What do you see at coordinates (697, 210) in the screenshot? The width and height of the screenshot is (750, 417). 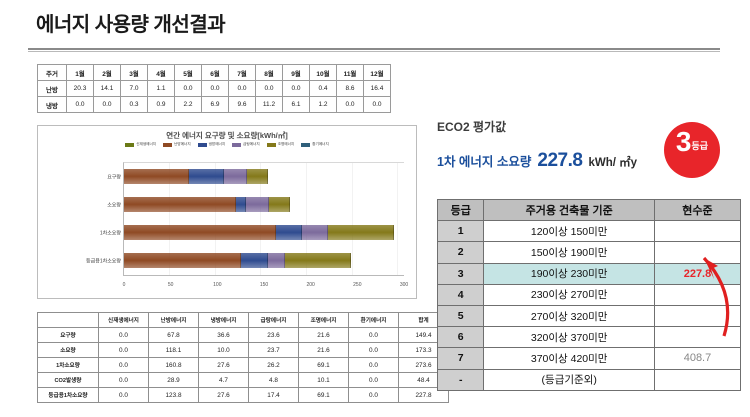 I see `grade-header-current: 현수준` at bounding box center [697, 210].